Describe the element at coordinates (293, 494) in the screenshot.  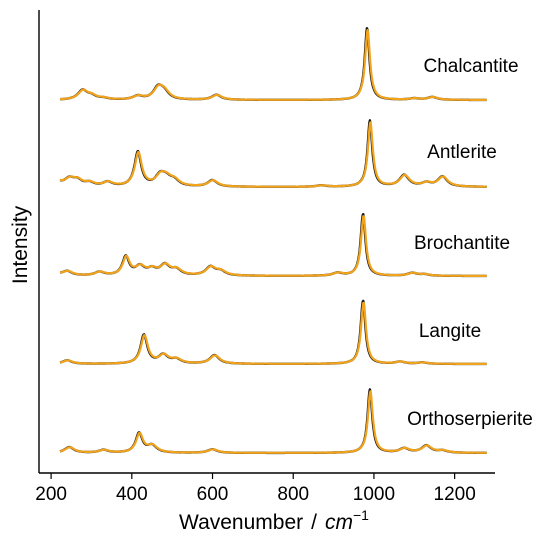
I see `x-tick-label-800: 800` at that location.